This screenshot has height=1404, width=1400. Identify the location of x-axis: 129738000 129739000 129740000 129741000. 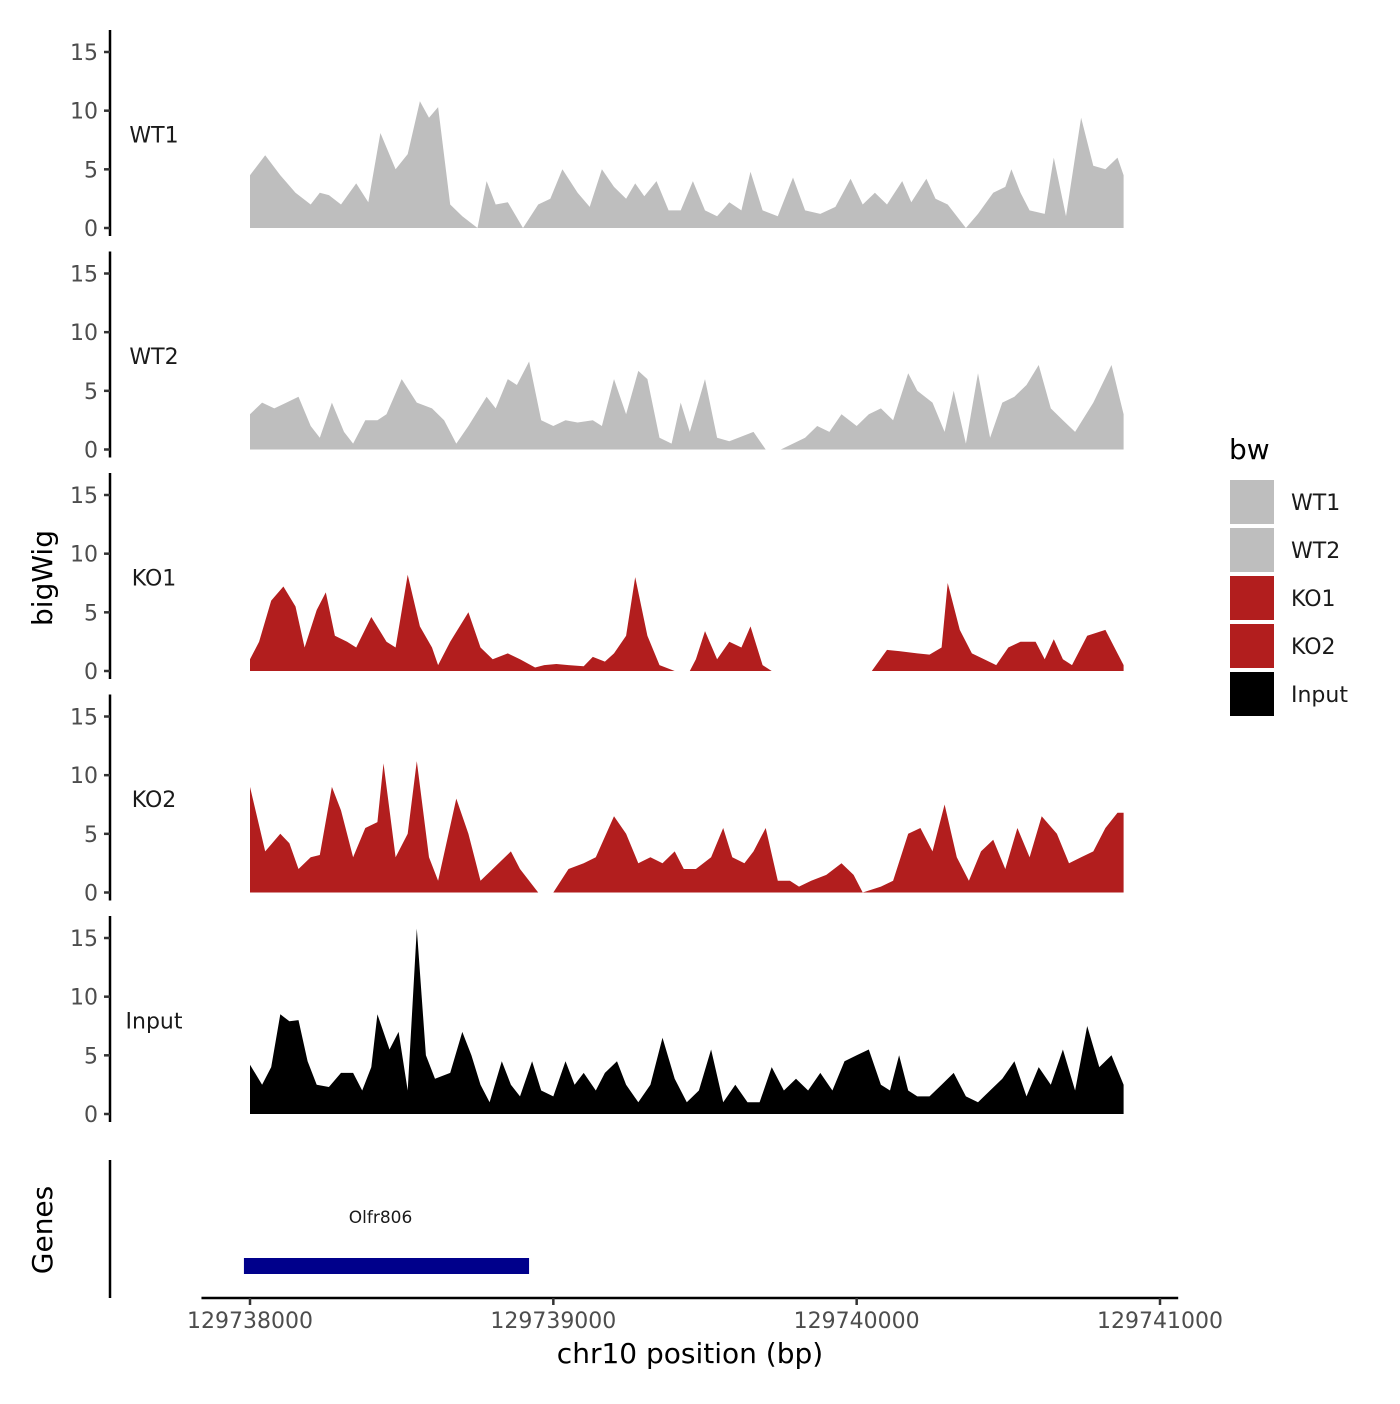
(705, 1315).